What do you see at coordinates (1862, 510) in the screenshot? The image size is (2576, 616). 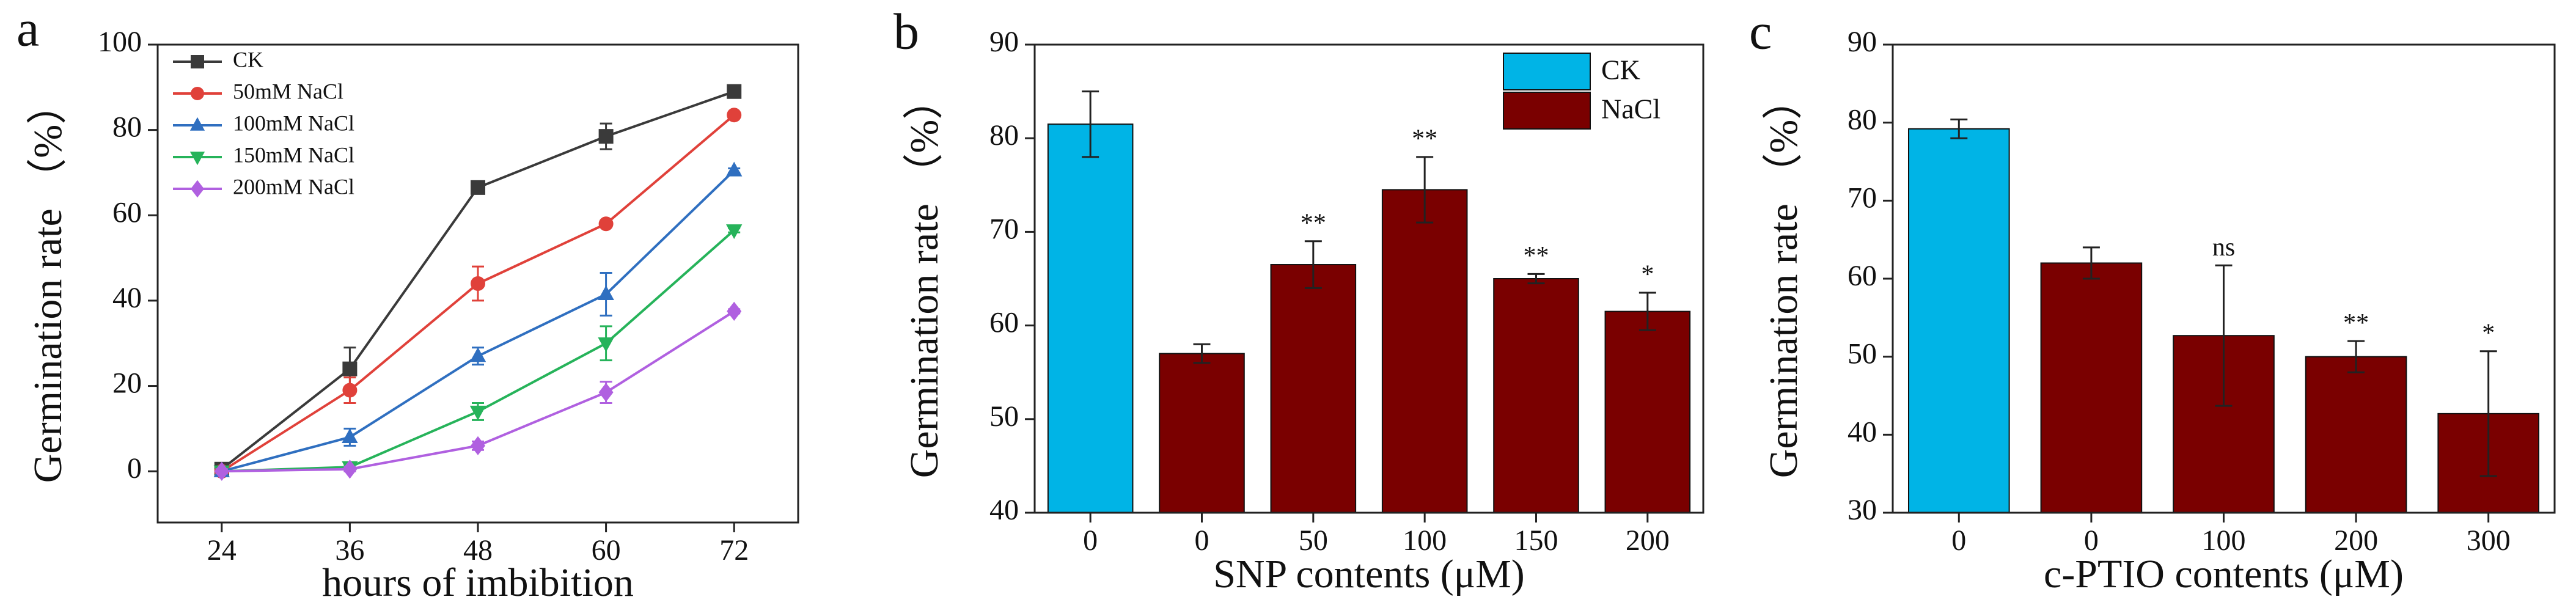 I see `y-tick-label: 30` at bounding box center [1862, 510].